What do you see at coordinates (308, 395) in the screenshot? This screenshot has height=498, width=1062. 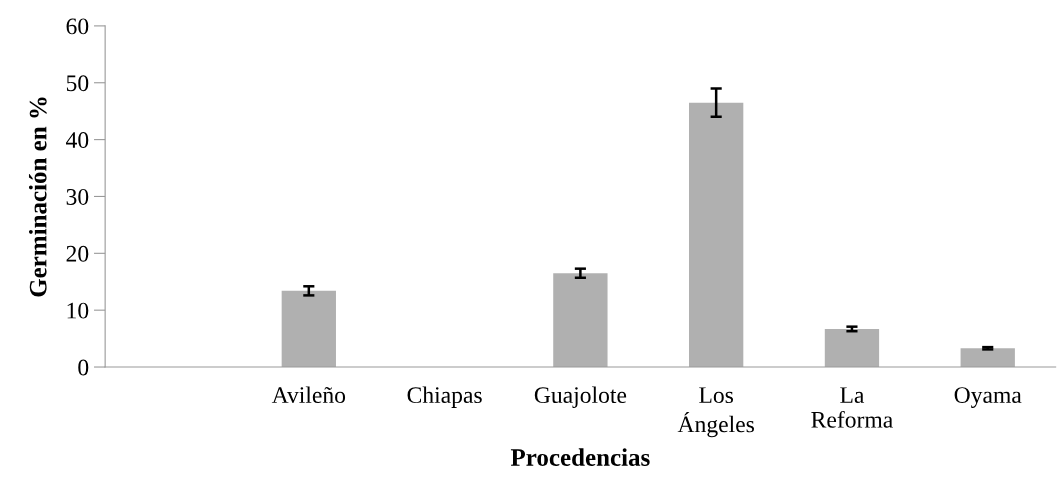 I see `x-tick-label: Avileño` at bounding box center [308, 395].